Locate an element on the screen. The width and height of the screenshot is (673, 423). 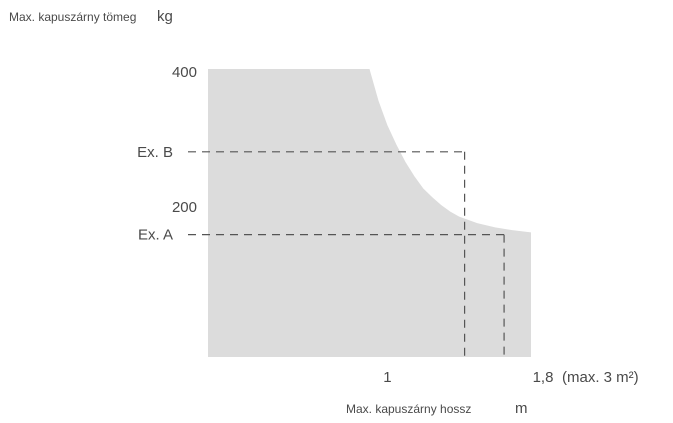
x-tick-labels: 1 1,8 is located at coordinates (468, 377).